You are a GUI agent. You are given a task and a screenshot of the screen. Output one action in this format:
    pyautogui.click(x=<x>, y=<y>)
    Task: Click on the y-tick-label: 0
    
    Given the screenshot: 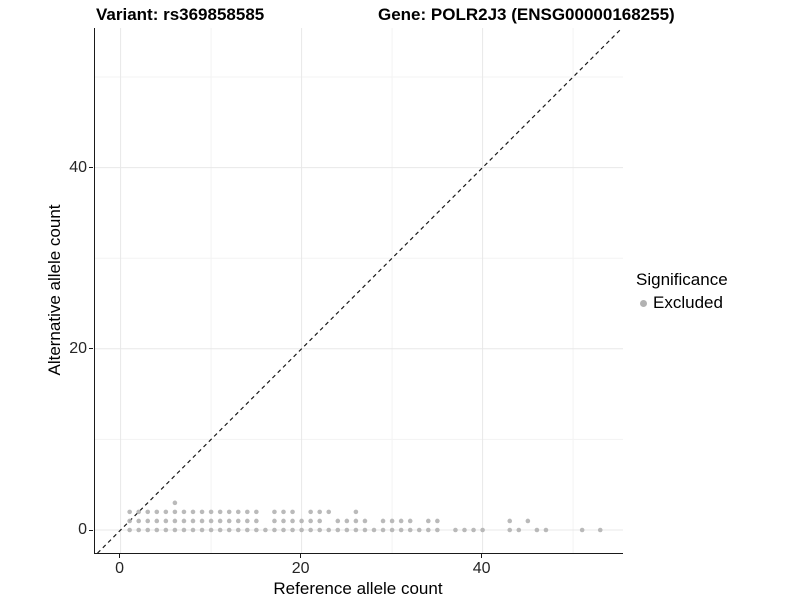 What is the action you would take?
    pyautogui.click(x=82, y=529)
    